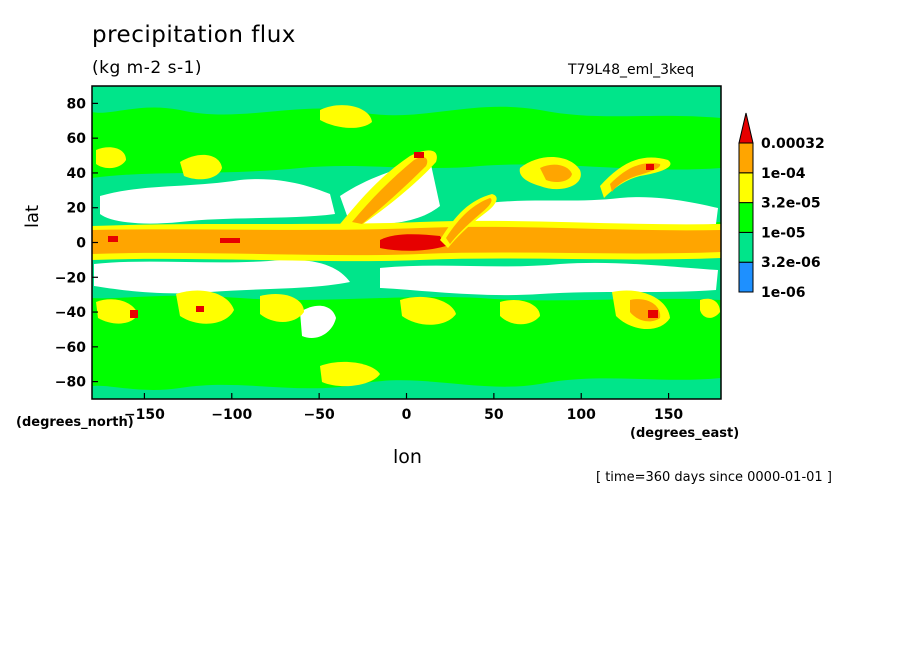 The width and height of the screenshot is (904, 654). I want to click on region-yellow-blob-s1, so click(117, 311).